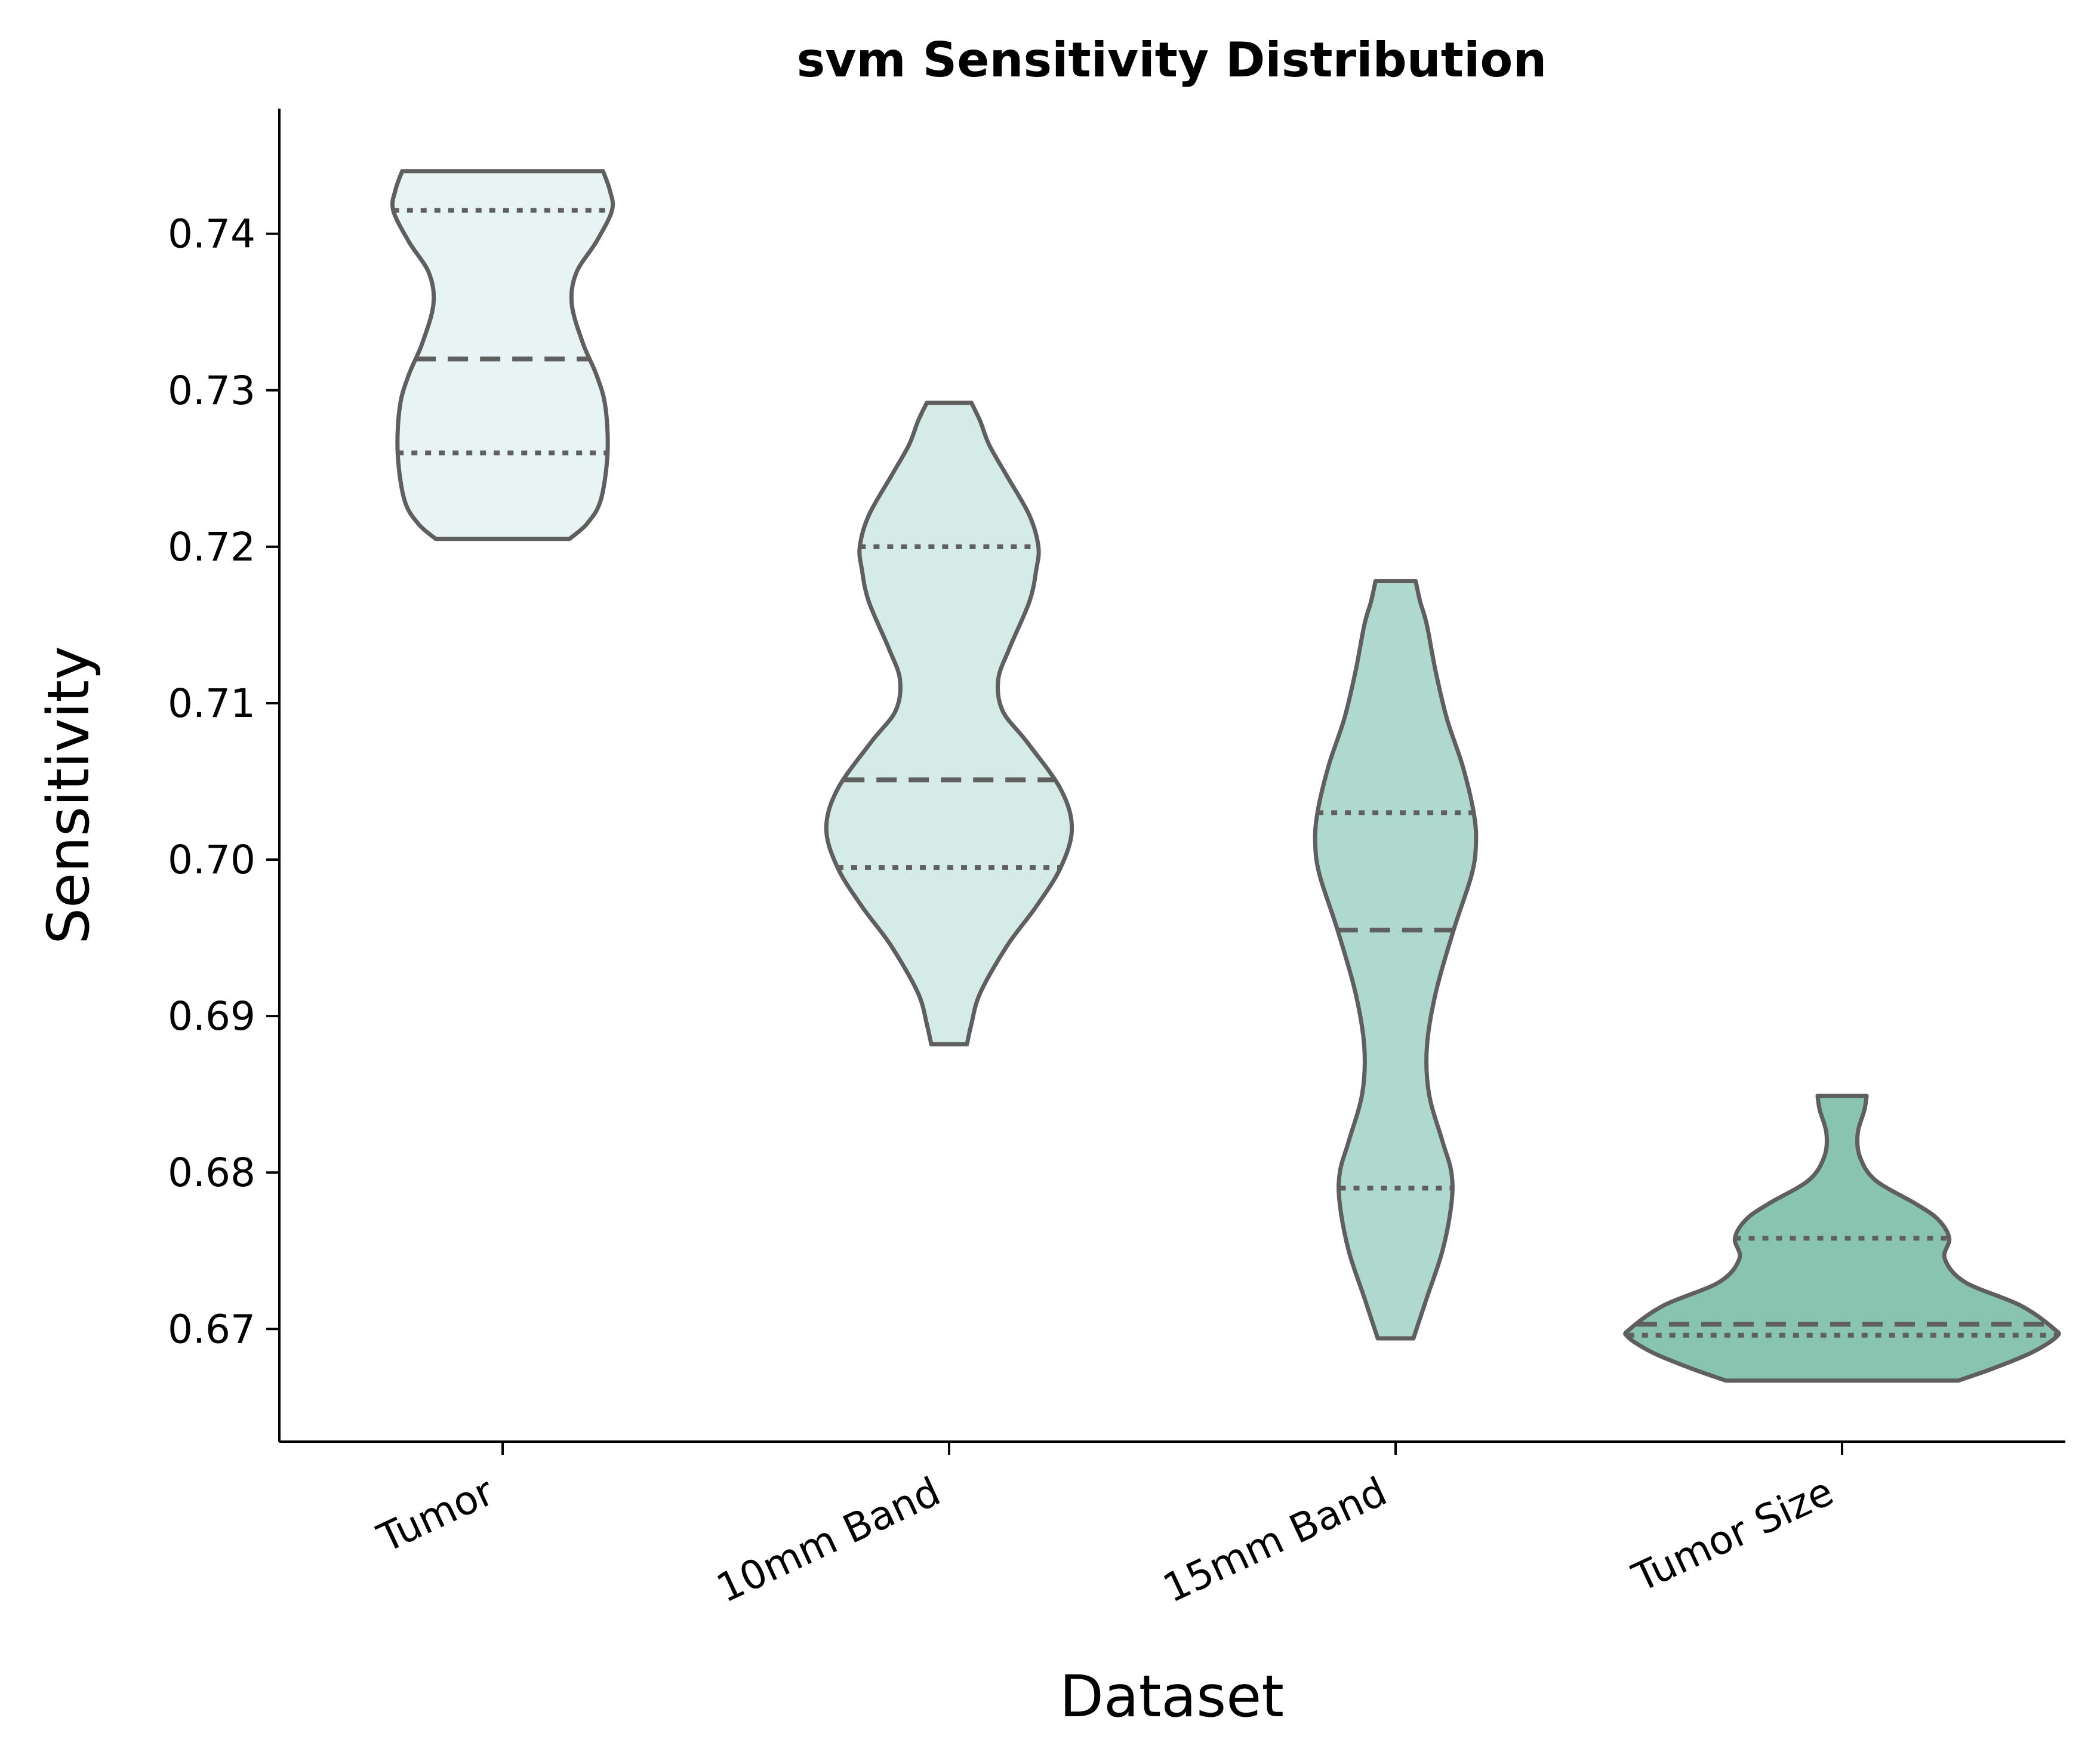 This screenshot has height=1764, width=2091. I want to click on x-tick-label: Tumor Size, so click(1733, 1535).